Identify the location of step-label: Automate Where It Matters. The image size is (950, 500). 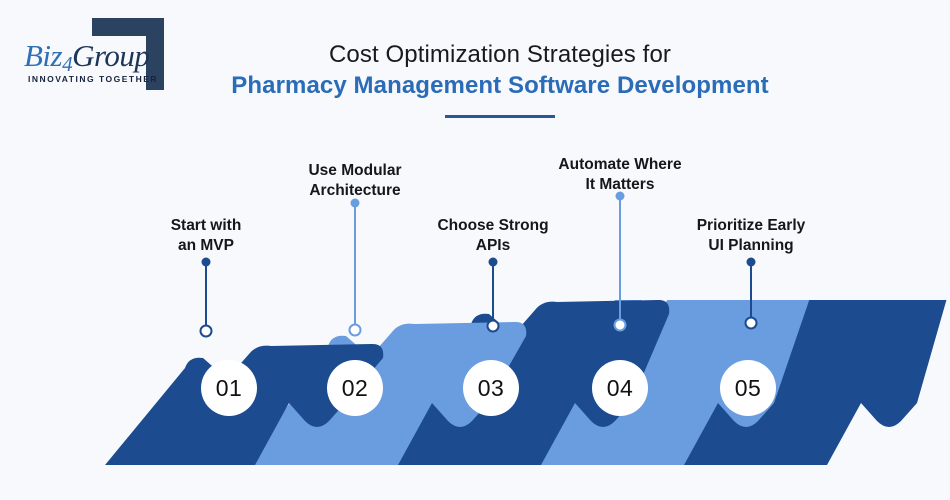
(620, 175).